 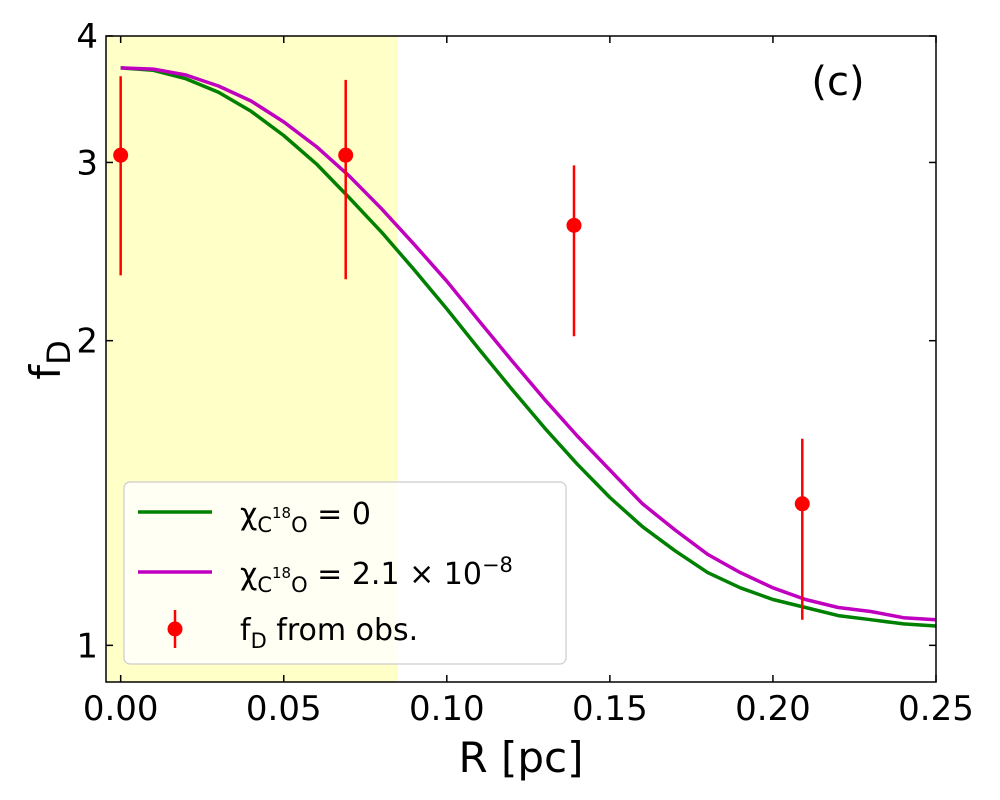 What do you see at coordinates (447, 709) in the screenshot?
I see `x-tick-label-2: 0.10` at bounding box center [447, 709].